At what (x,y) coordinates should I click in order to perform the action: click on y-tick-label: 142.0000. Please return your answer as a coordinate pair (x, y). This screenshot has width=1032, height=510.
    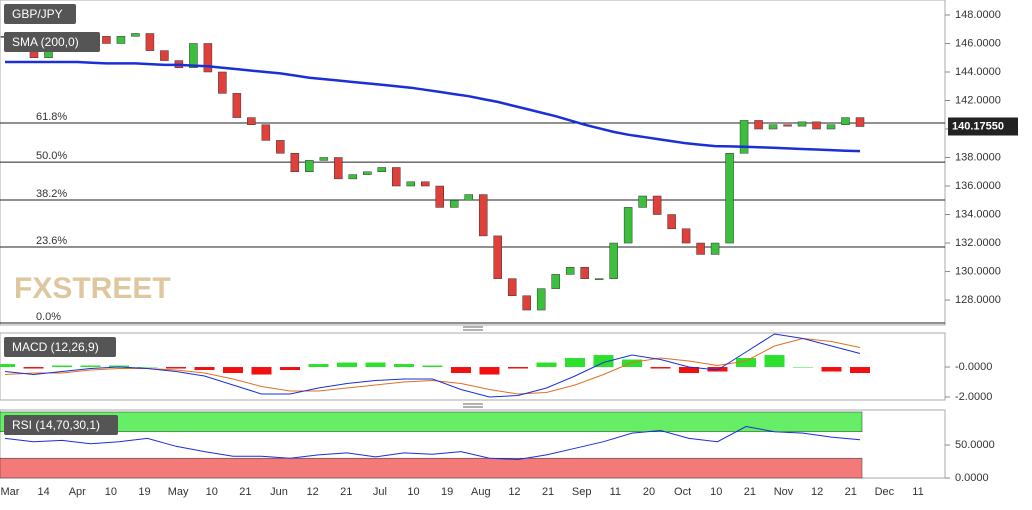
    Looking at the image, I should click on (978, 100).